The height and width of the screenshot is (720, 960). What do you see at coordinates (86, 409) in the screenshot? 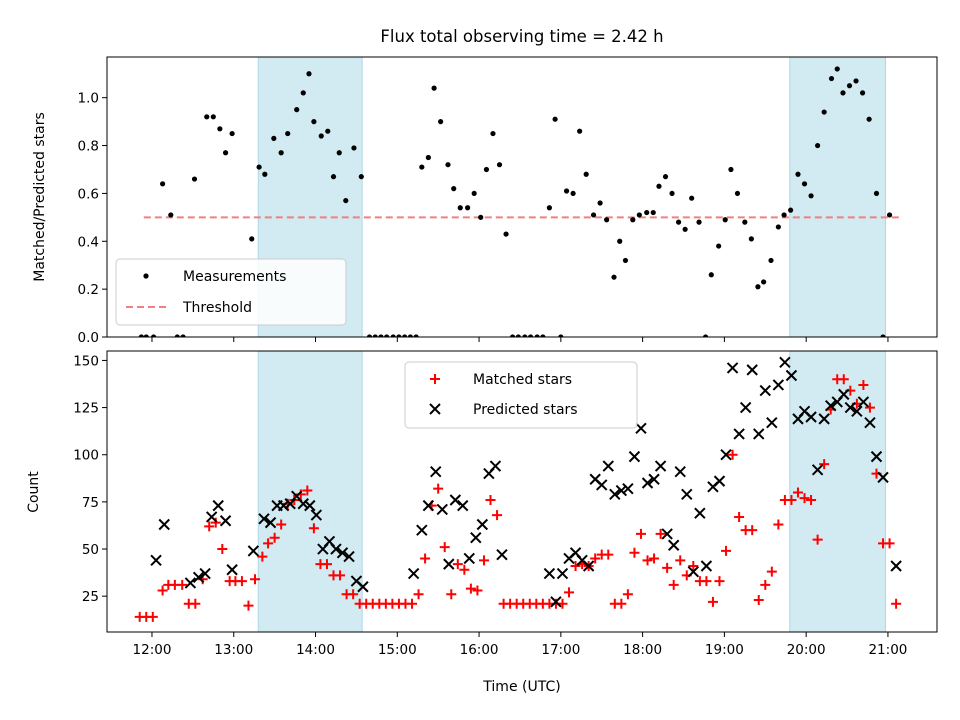
I see `bottom-y-tick-label: 125` at bounding box center [86, 409].